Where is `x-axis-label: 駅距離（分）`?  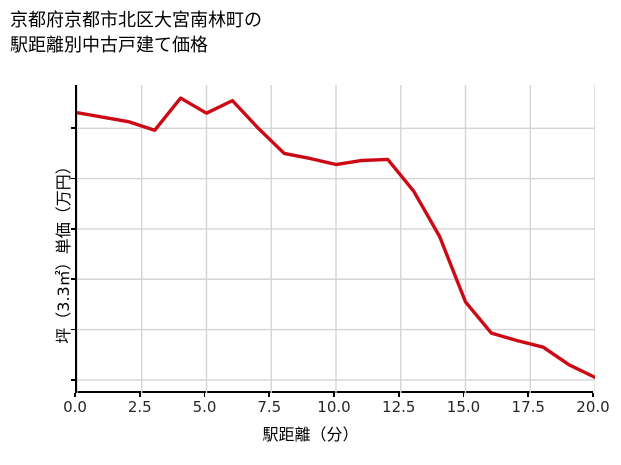 x-axis-label: 駅距離（分） is located at coordinates (310, 434).